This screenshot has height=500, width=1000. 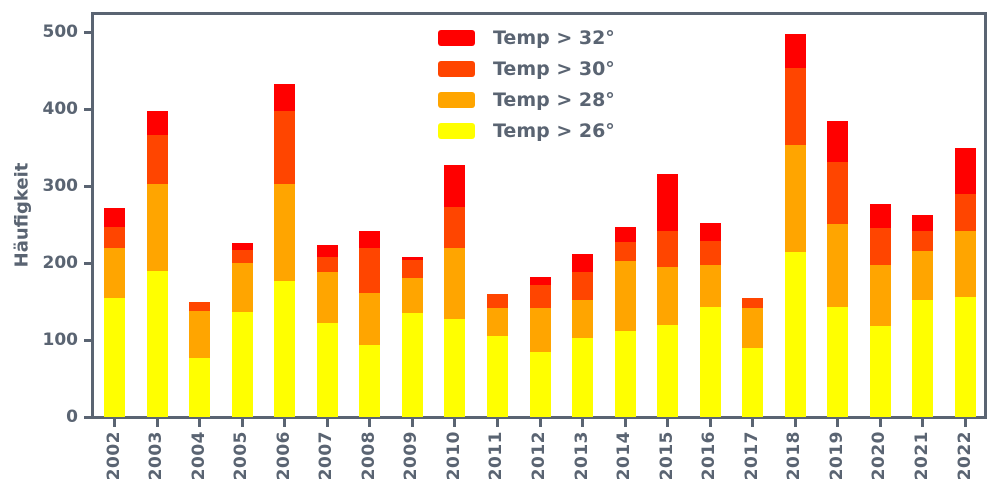 What do you see at coordinates (666, 456) in the screenshot?
I see `x-tick-label-2015: 2015` at bounding box center [666, 456].